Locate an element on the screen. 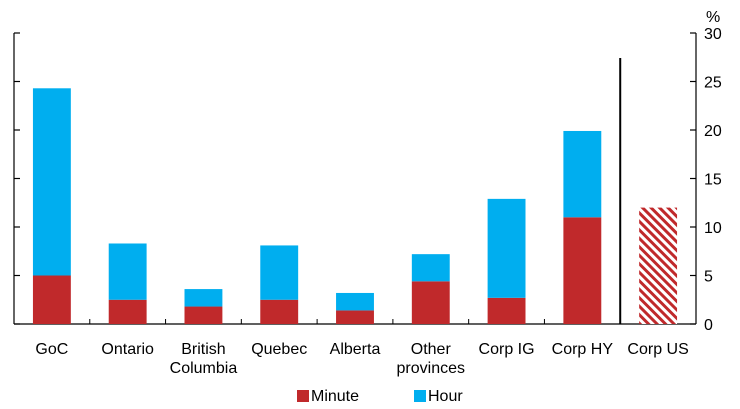 Image resolution: width=740 pixels, height=409 pixels. y-tick-label: 0 is located at coordinates (708, 325).